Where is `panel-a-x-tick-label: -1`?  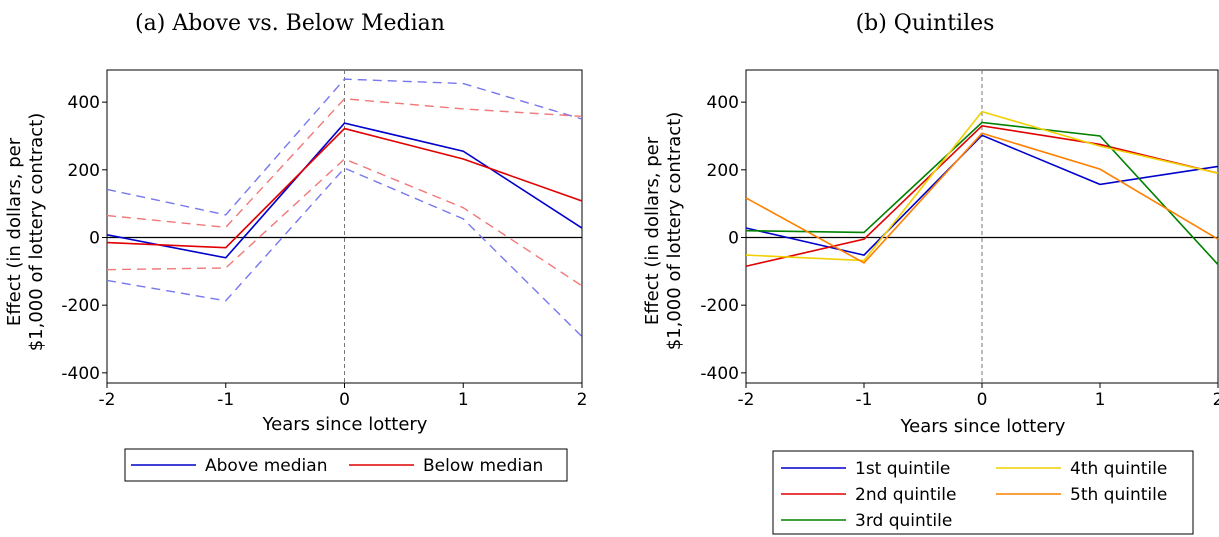
panel-a-x-tick-label: -1 is located at coordinates (225, 400).